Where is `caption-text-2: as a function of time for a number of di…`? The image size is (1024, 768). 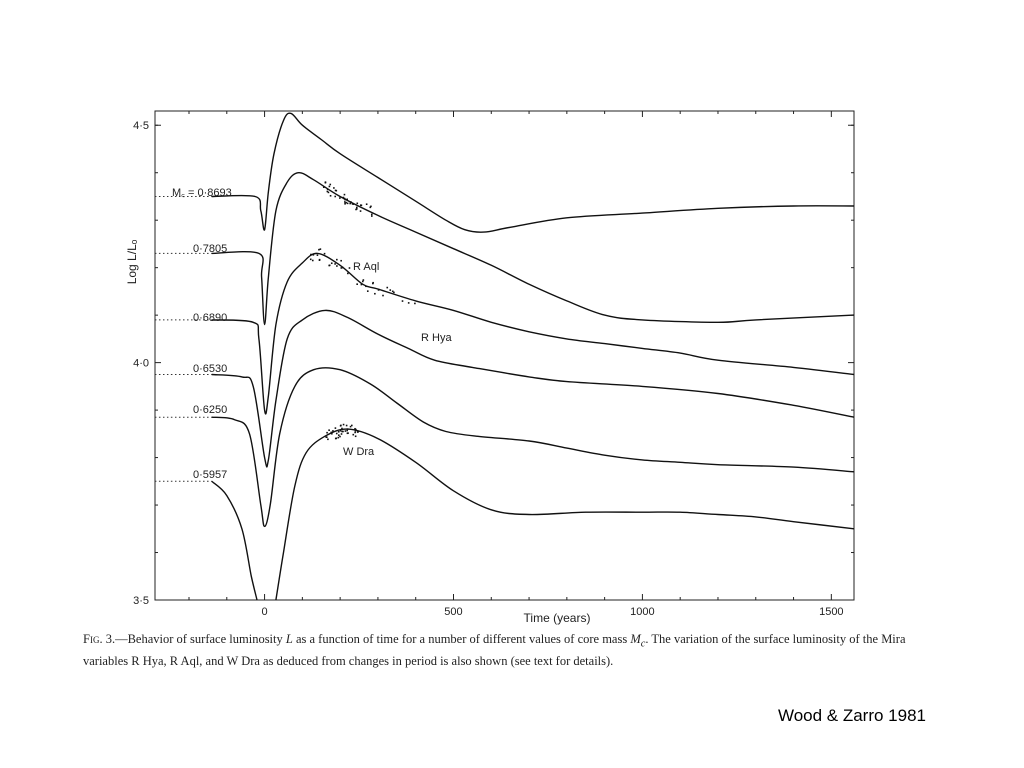 caption-text-2: as a function of time for a number of di… is located at coordinates (461, 639).